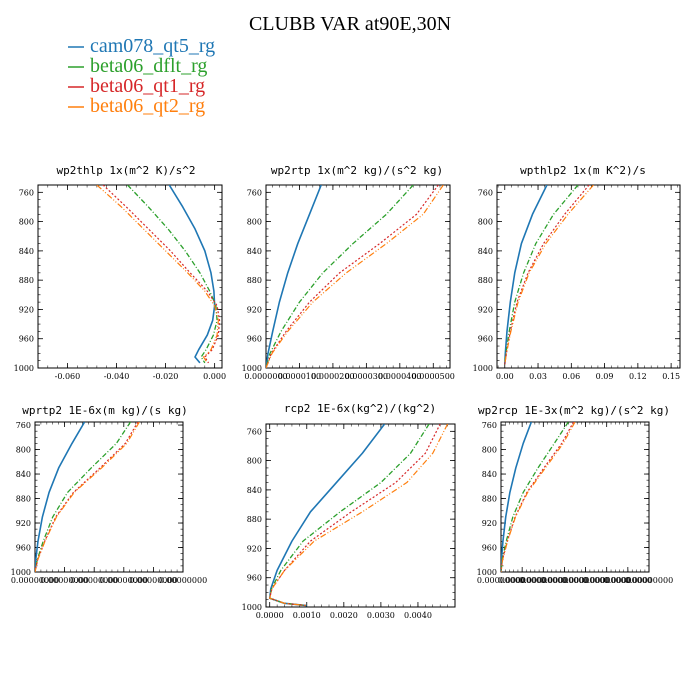 The width and height of the screenshot is (700, 700). What do you see at coordinates (538, 376) in the screenshot?
I see `x-tick-label: 0.03` at bounding box center [538, 376].